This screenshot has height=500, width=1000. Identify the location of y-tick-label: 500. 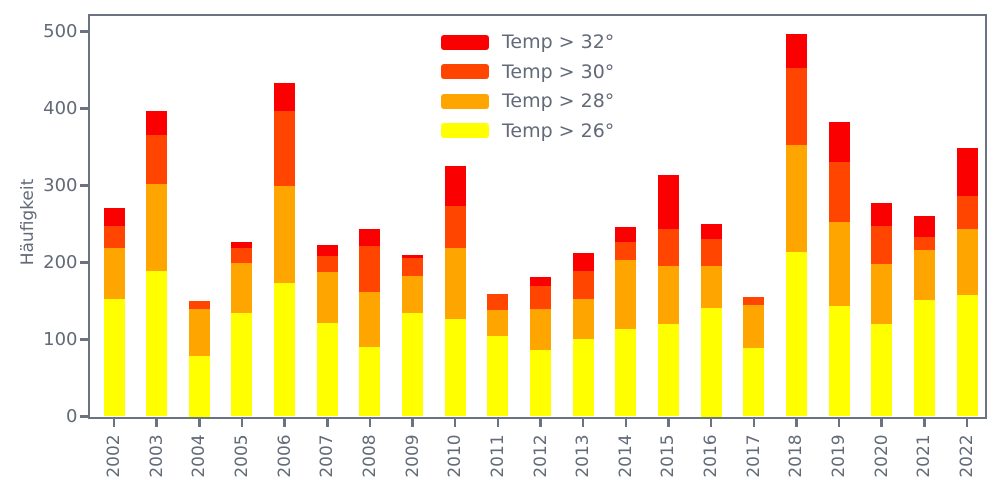
(60, 31).